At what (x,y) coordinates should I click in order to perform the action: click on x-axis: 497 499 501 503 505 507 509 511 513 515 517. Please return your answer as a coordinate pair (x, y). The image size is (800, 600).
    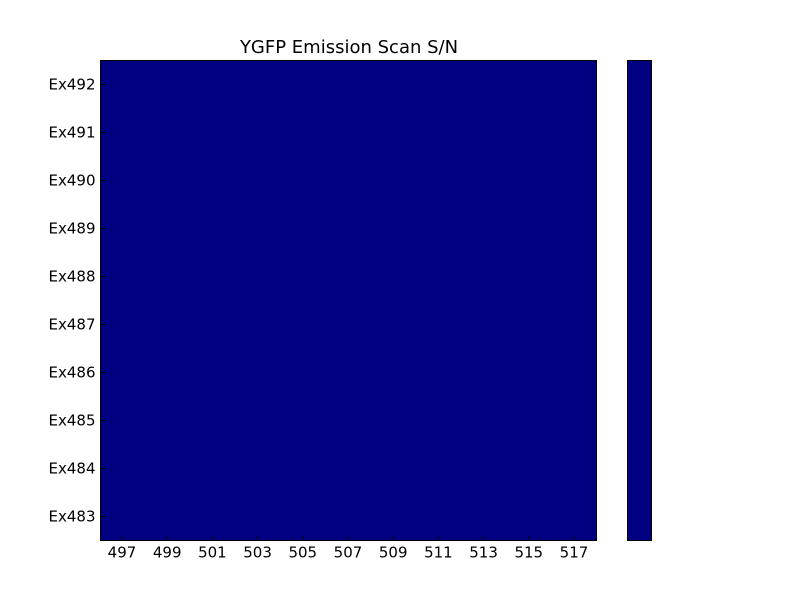
    Looking at the image, I should click on (348, 548).